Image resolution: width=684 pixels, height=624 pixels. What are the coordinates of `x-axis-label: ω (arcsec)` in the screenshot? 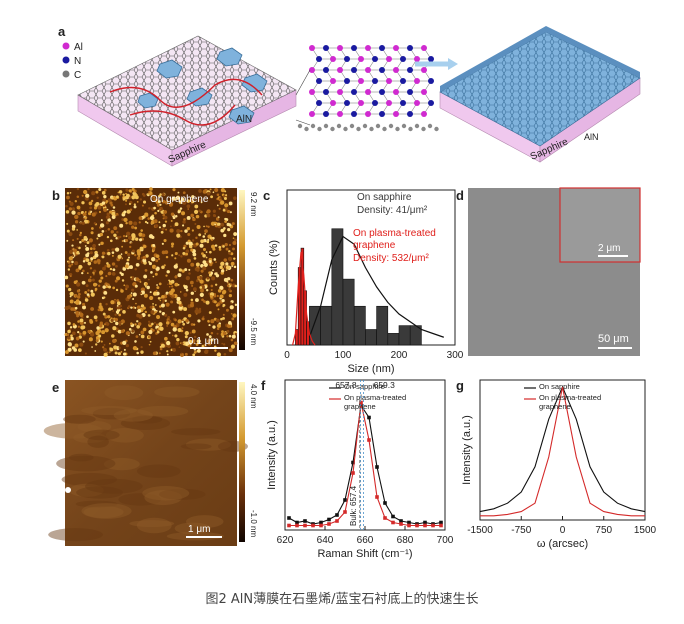 It's located at (562, 544).